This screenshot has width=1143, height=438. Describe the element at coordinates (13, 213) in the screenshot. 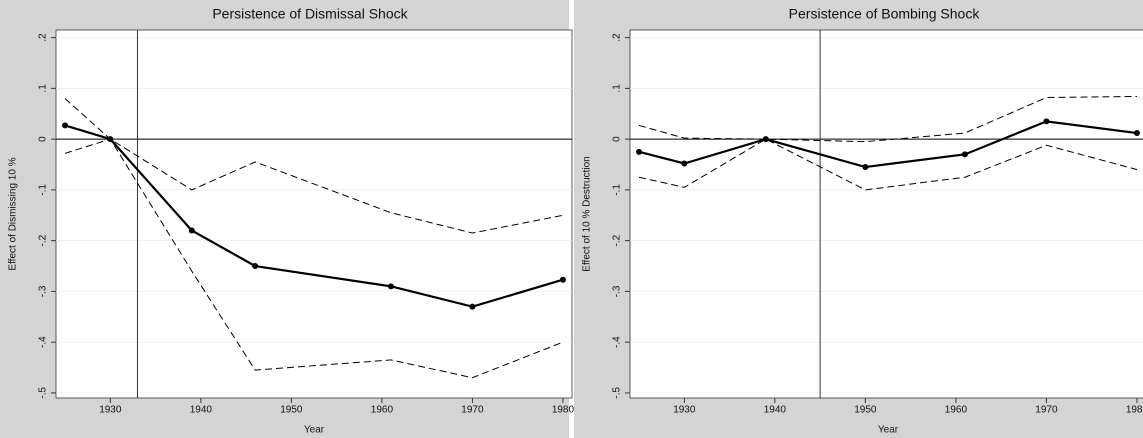

I see `y-axis-title: Effect of Dismissing 10 %` at that location.